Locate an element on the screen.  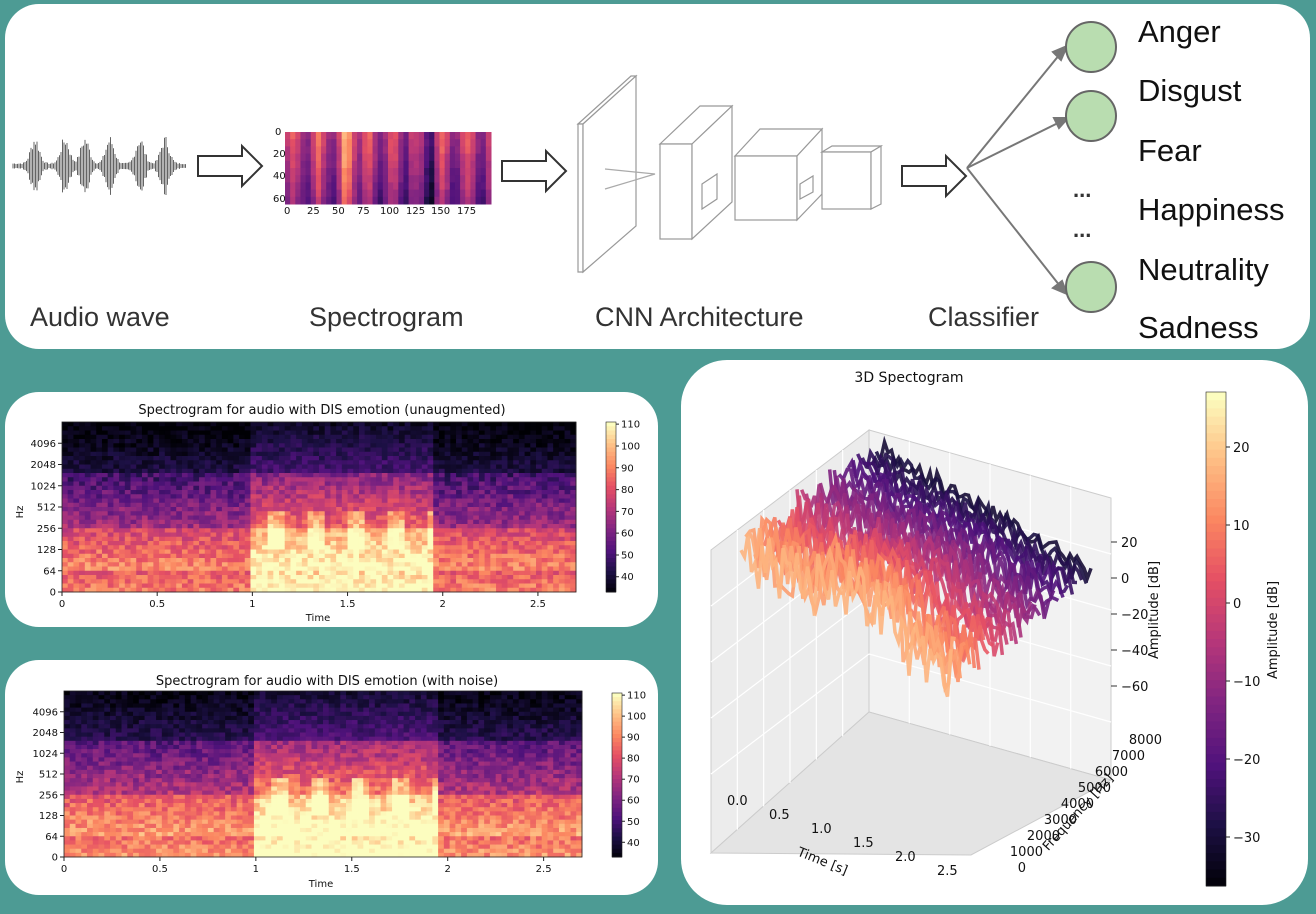
x-tick-label: 2.5 is located at coordinates (538, 604).